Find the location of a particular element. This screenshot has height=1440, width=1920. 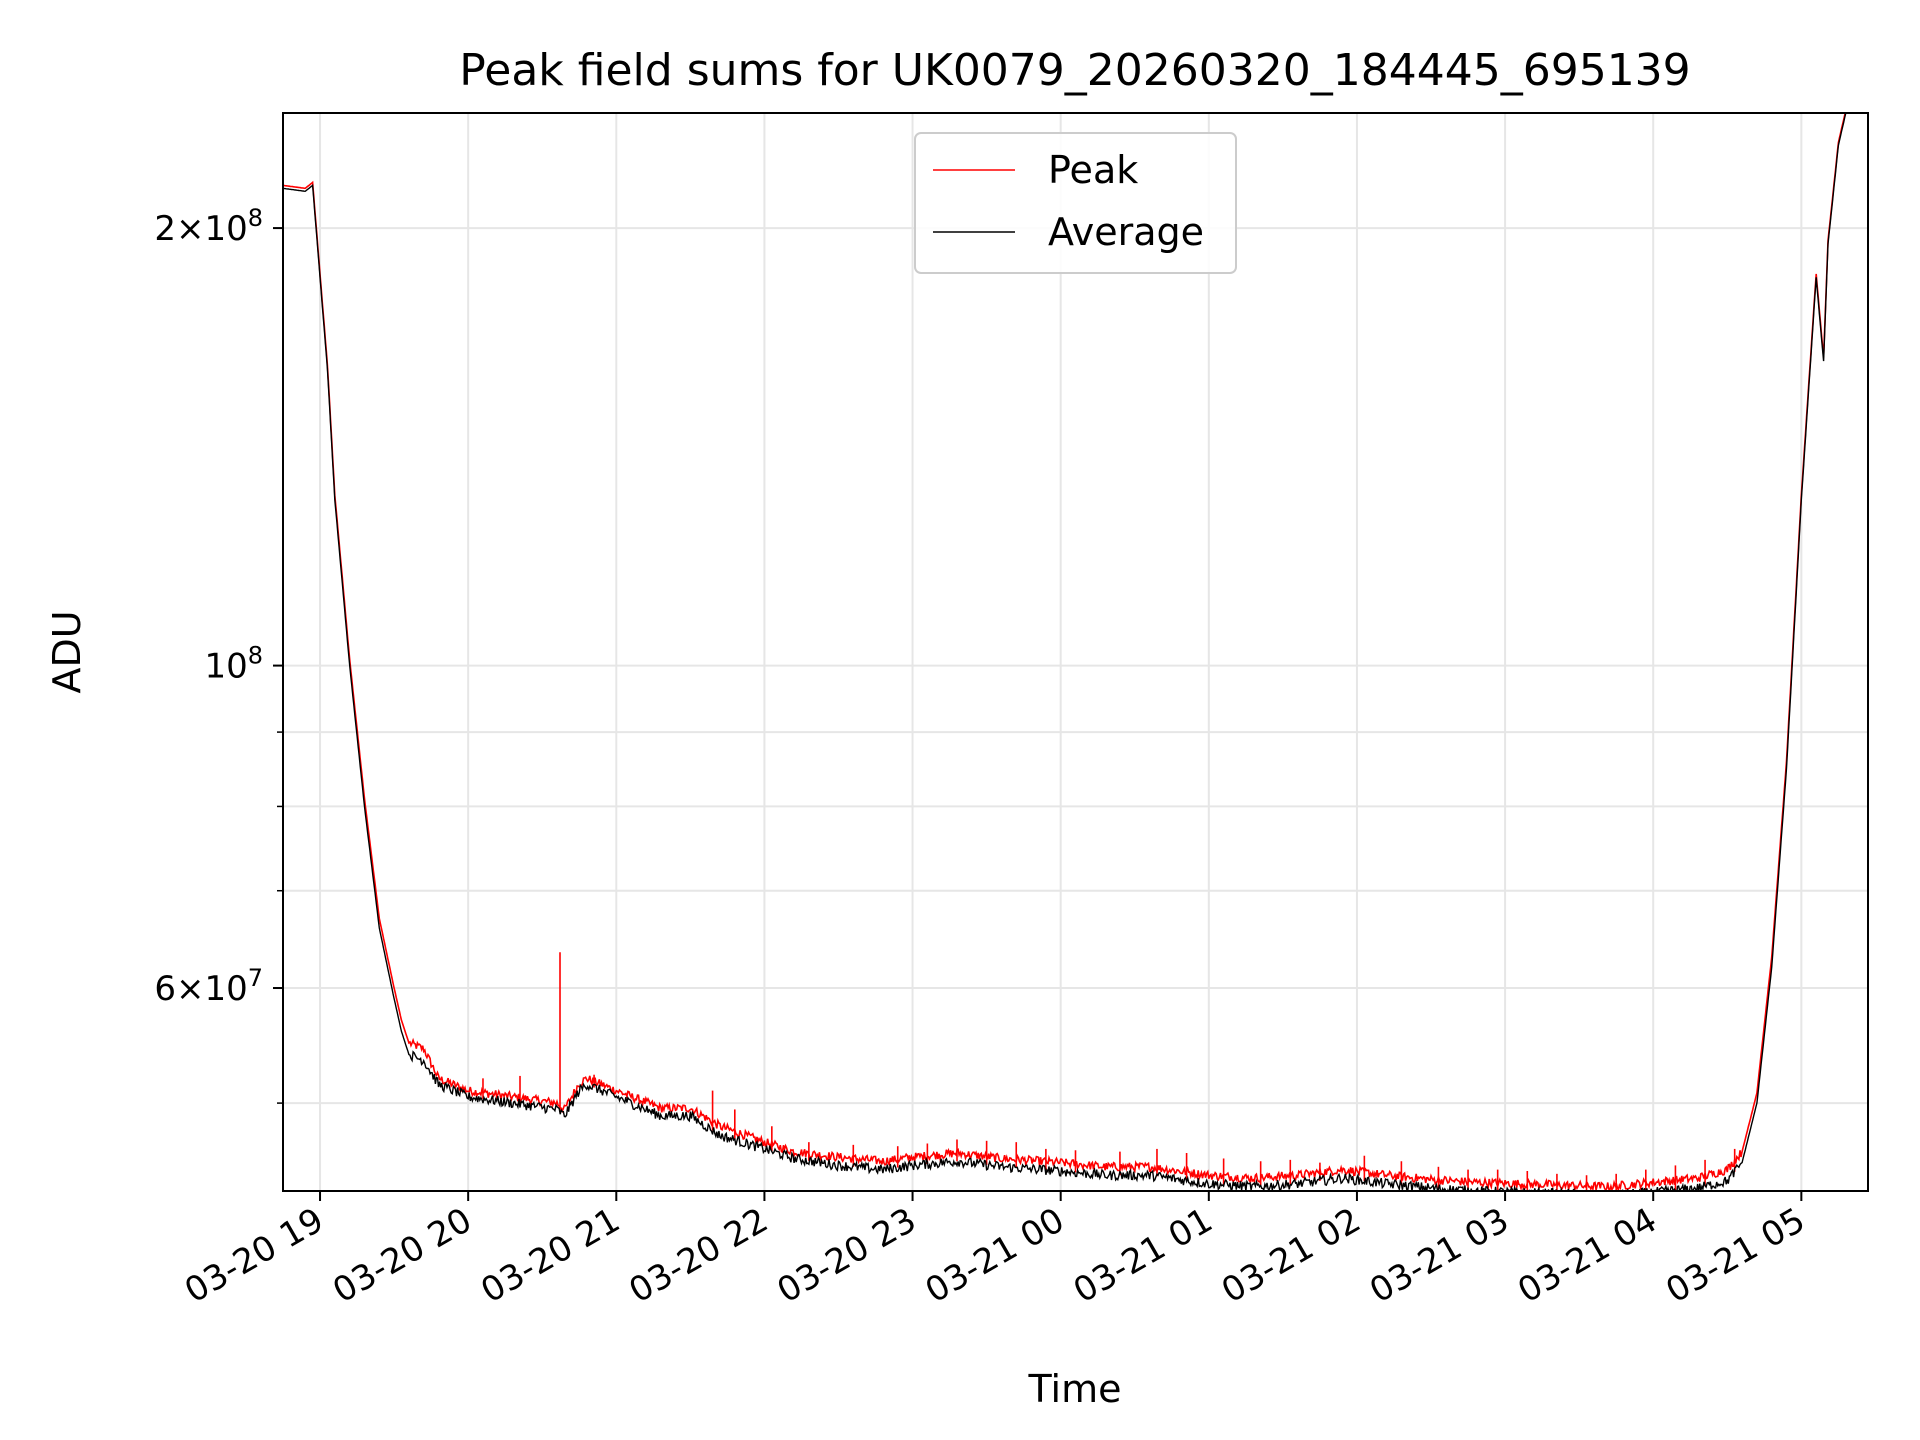

x-axis-label: Time is located at coordinates (1075, 1389).